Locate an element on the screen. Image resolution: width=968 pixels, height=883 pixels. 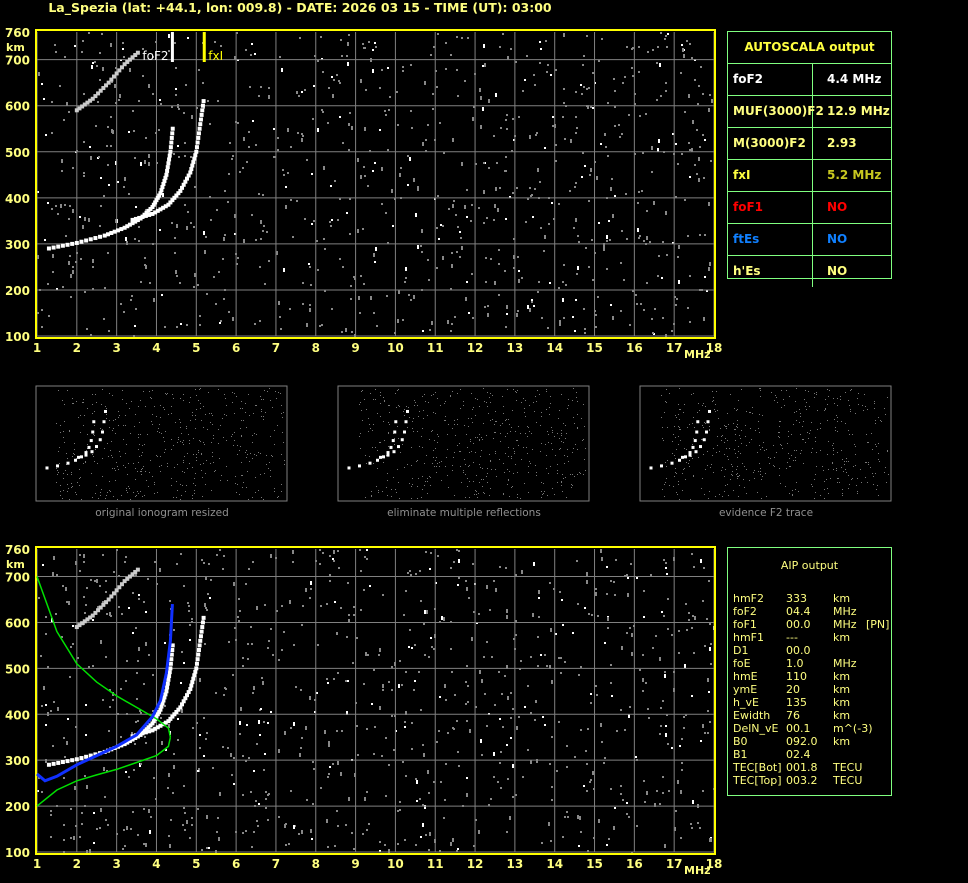
x-tick-label: 2 is located at coordinates (77, 348).